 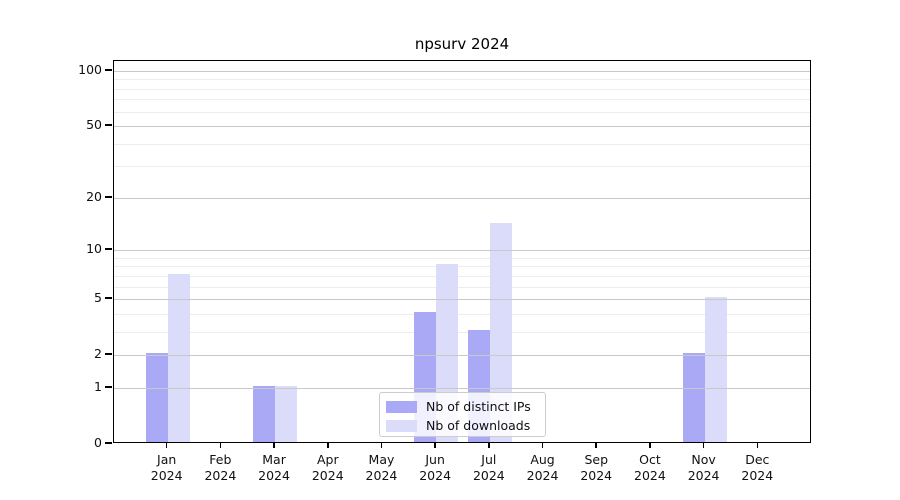 I want to click on x-tick-month: Mar, so click(x=274, y=459).